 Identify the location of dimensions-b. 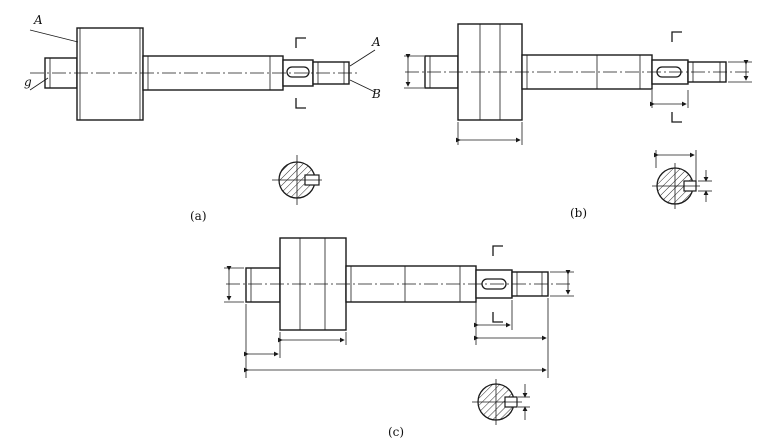
(578, 99).